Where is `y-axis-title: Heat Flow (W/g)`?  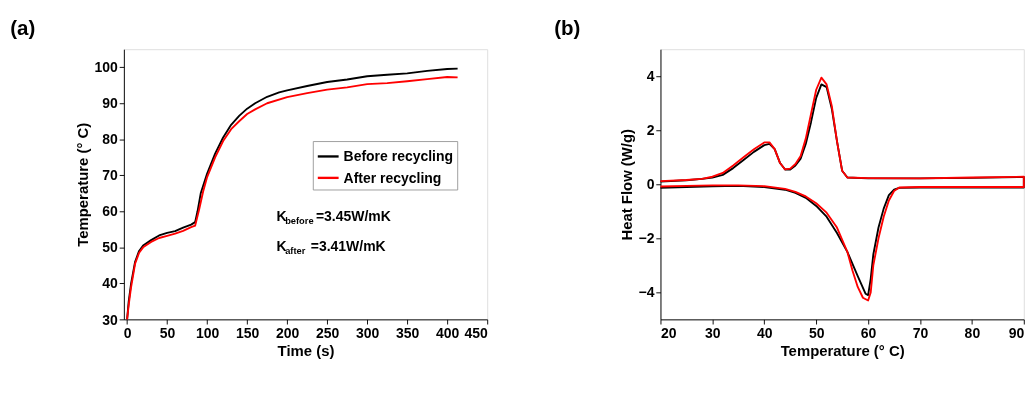 y-axis-title: Heat Flow (W/g) is located at coordinates (626, 184).